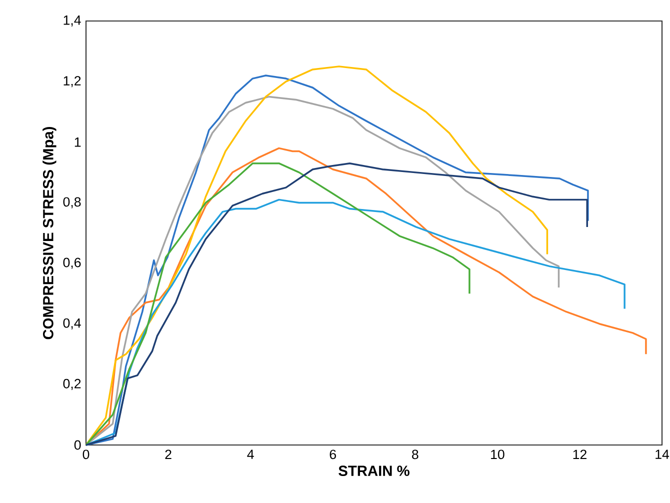 The height and width of the screenshot is (503, 670). I want to click on y-tick-label: 0,8, so click(72, 202).